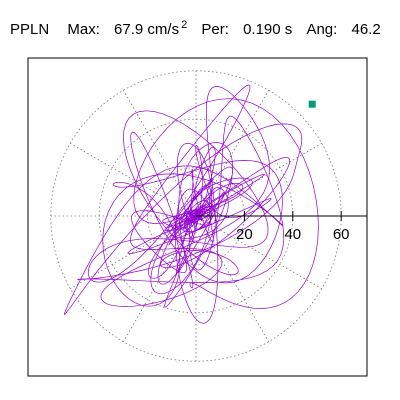  I want to click on station-code: PPLN, so click(30, 29).